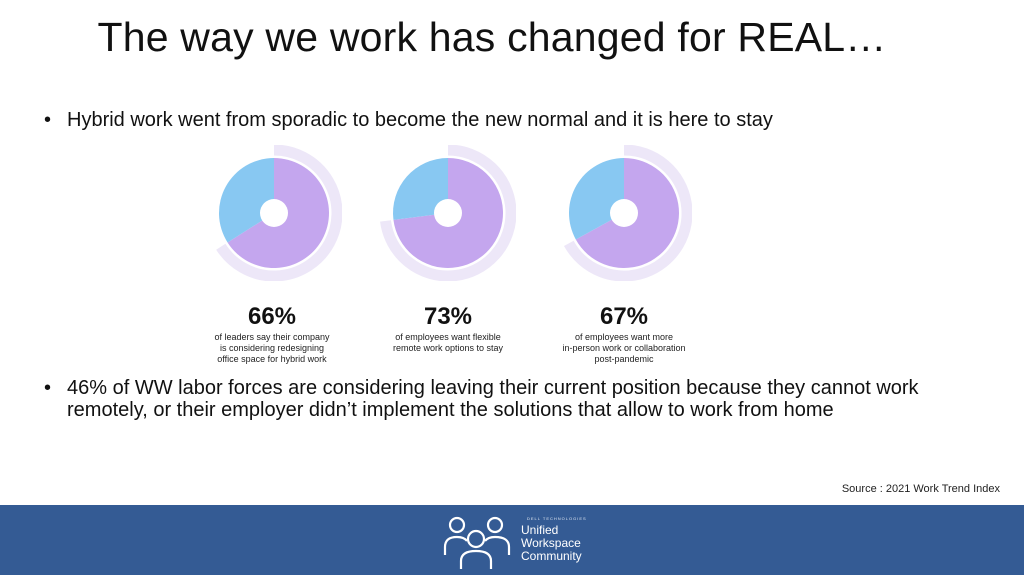 The image size is (1024, 575). I want to click on stat-percent: 73%, so click(448, 316).